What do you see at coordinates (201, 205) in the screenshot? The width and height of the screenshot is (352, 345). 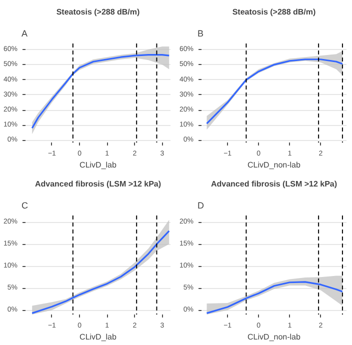 I see `text: D` at bounding box center [201, 205].